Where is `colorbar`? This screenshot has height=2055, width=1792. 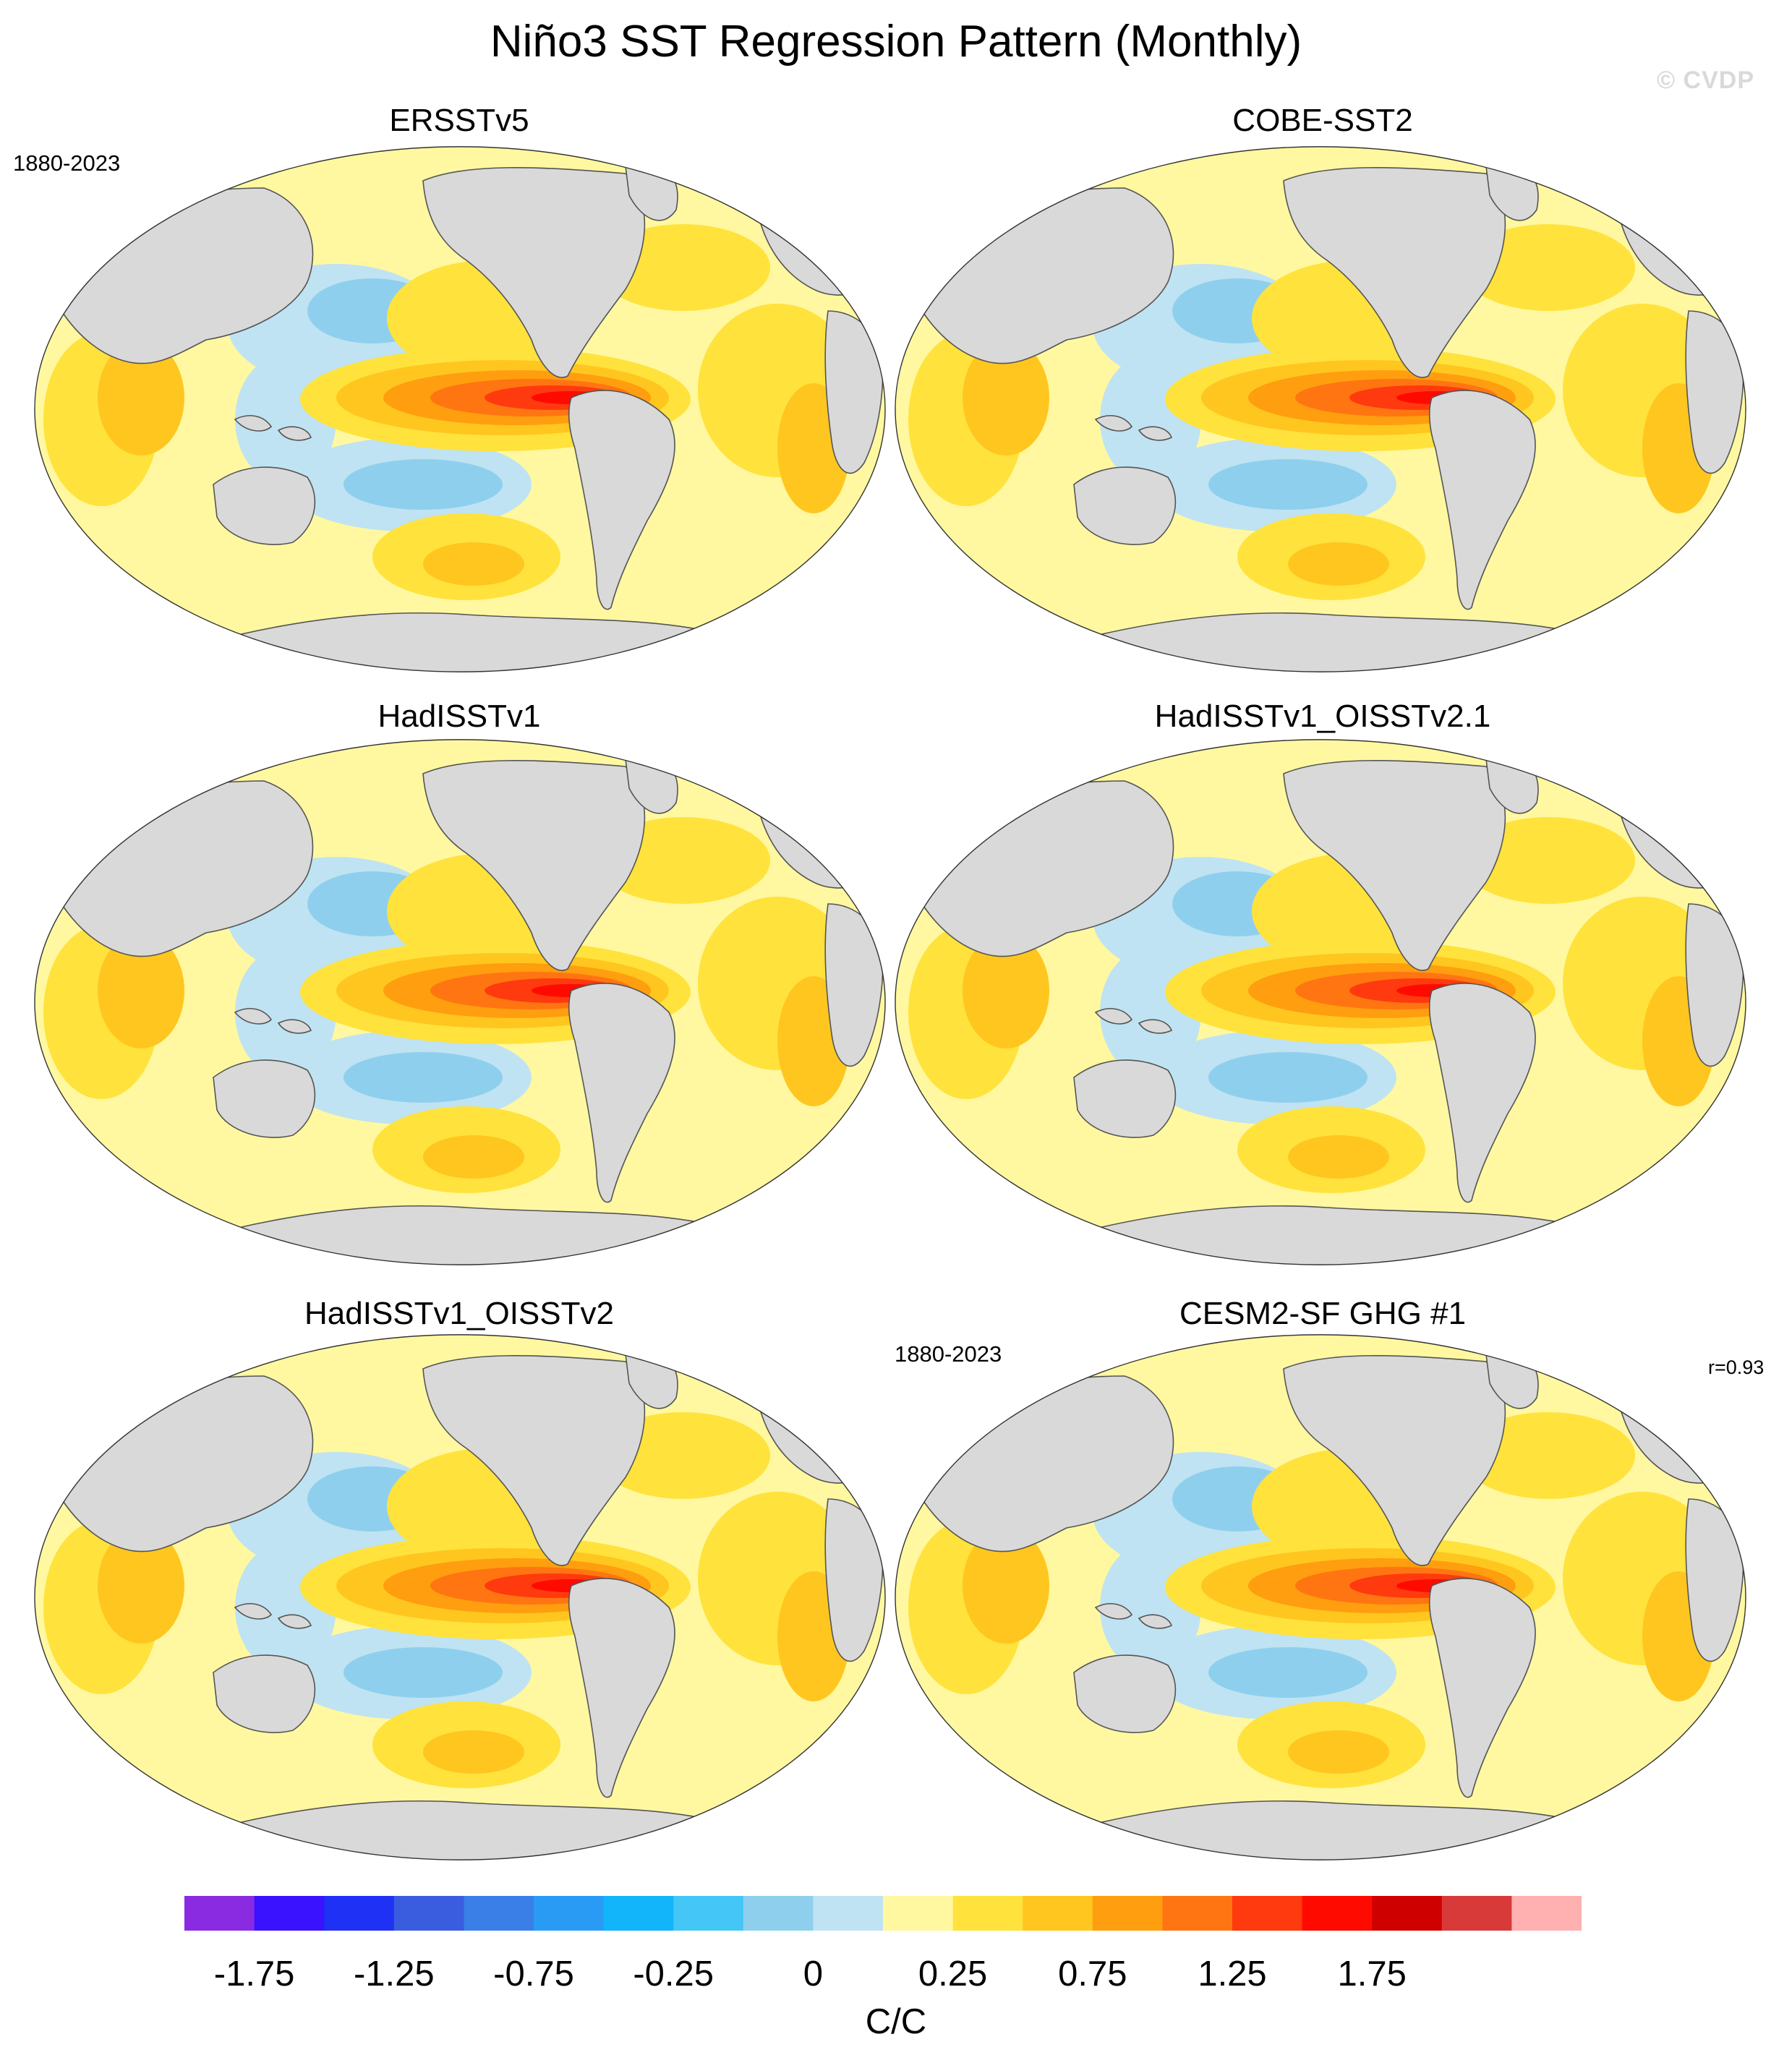
colorbar is located at coordinates (883, 1914).